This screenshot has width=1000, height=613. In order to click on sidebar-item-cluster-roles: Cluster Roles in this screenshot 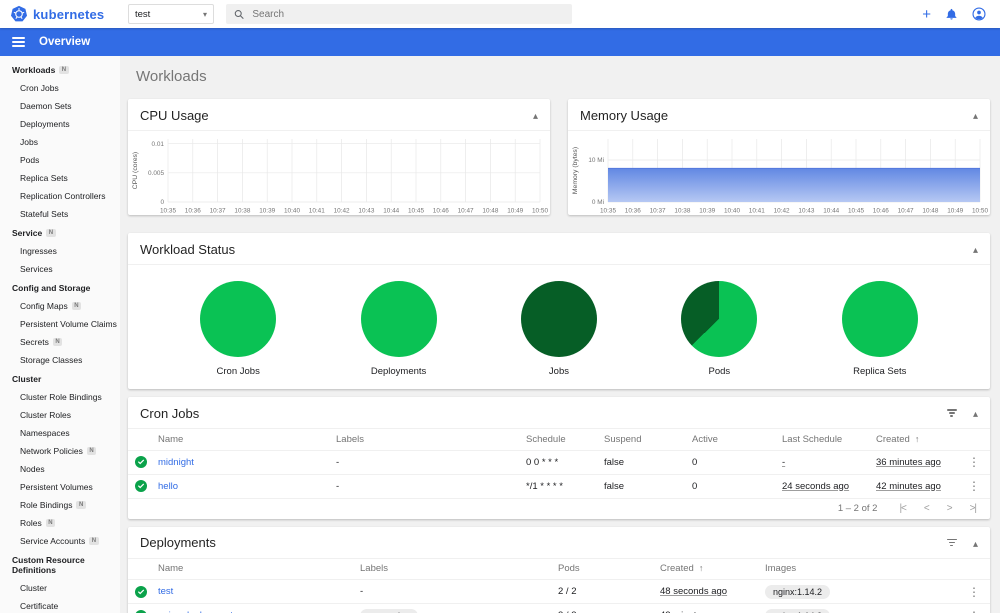, I will do `click(60, 415)`.